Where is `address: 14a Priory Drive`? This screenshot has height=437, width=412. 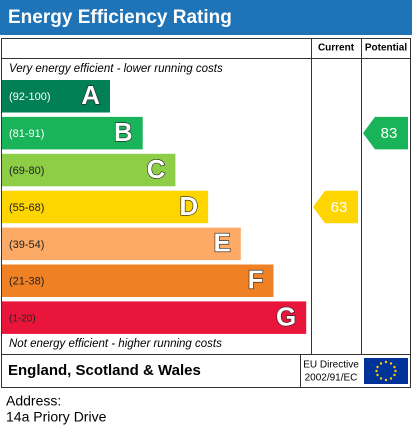
address: 14a Priory Drive is located at coordinates (56, 417).